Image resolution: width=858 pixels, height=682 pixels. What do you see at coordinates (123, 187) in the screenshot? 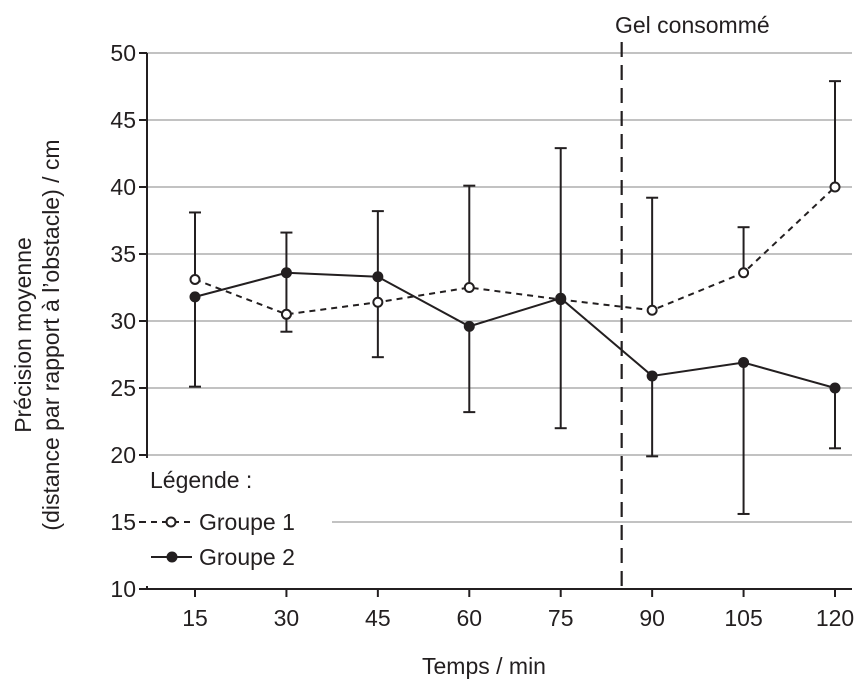
I see `y-tick-label-40: 40` at bounding box center [123, 187].